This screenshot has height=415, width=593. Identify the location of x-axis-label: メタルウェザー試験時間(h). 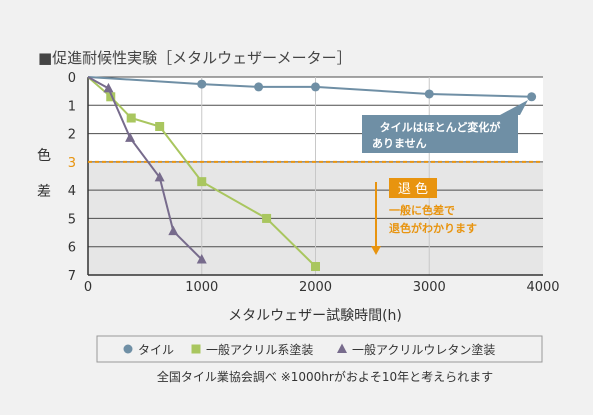
(315, 316).